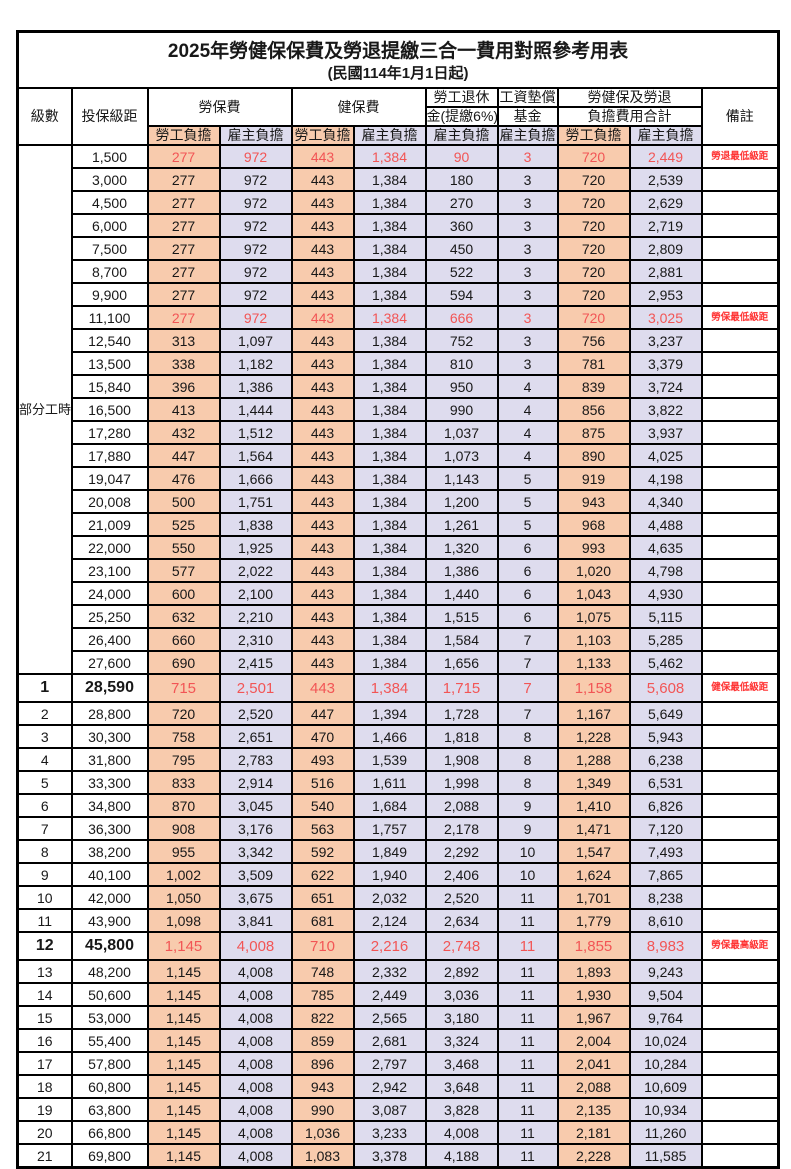 Image resolution: width=791 pixels, height=1169 pixels. I want to click on remark-cell: 勞保最低級距, so click(740, 317).